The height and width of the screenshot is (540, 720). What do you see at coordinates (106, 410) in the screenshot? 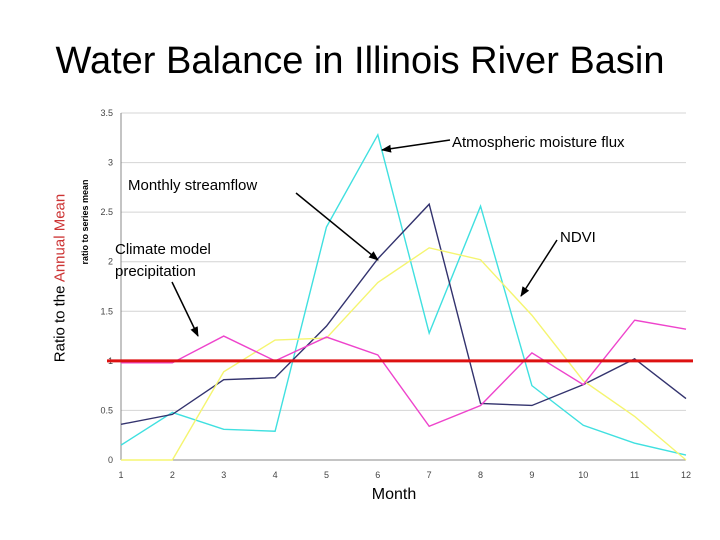
I see `y-tick-label: 0.5` at bounding box center [106, 410].